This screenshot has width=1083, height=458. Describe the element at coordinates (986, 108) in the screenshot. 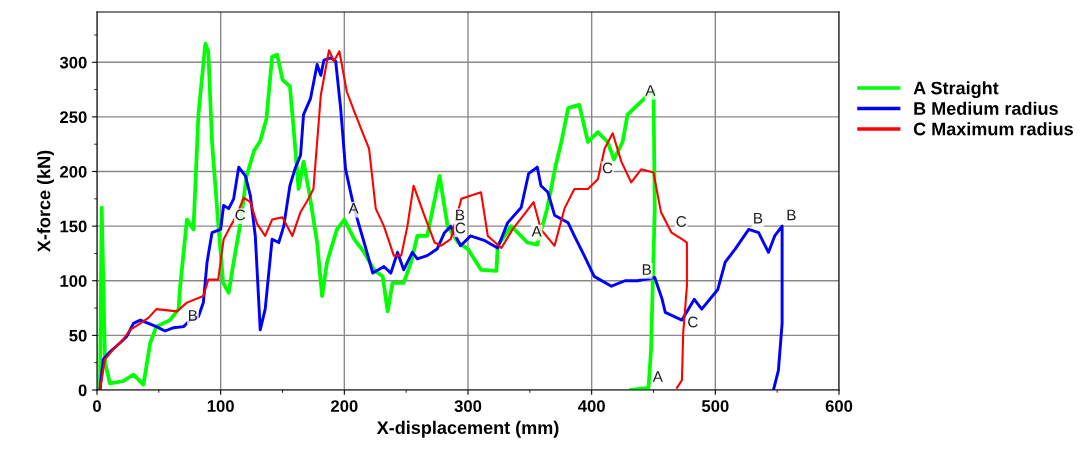

I see `legend-label: B Medium radius` at that location.